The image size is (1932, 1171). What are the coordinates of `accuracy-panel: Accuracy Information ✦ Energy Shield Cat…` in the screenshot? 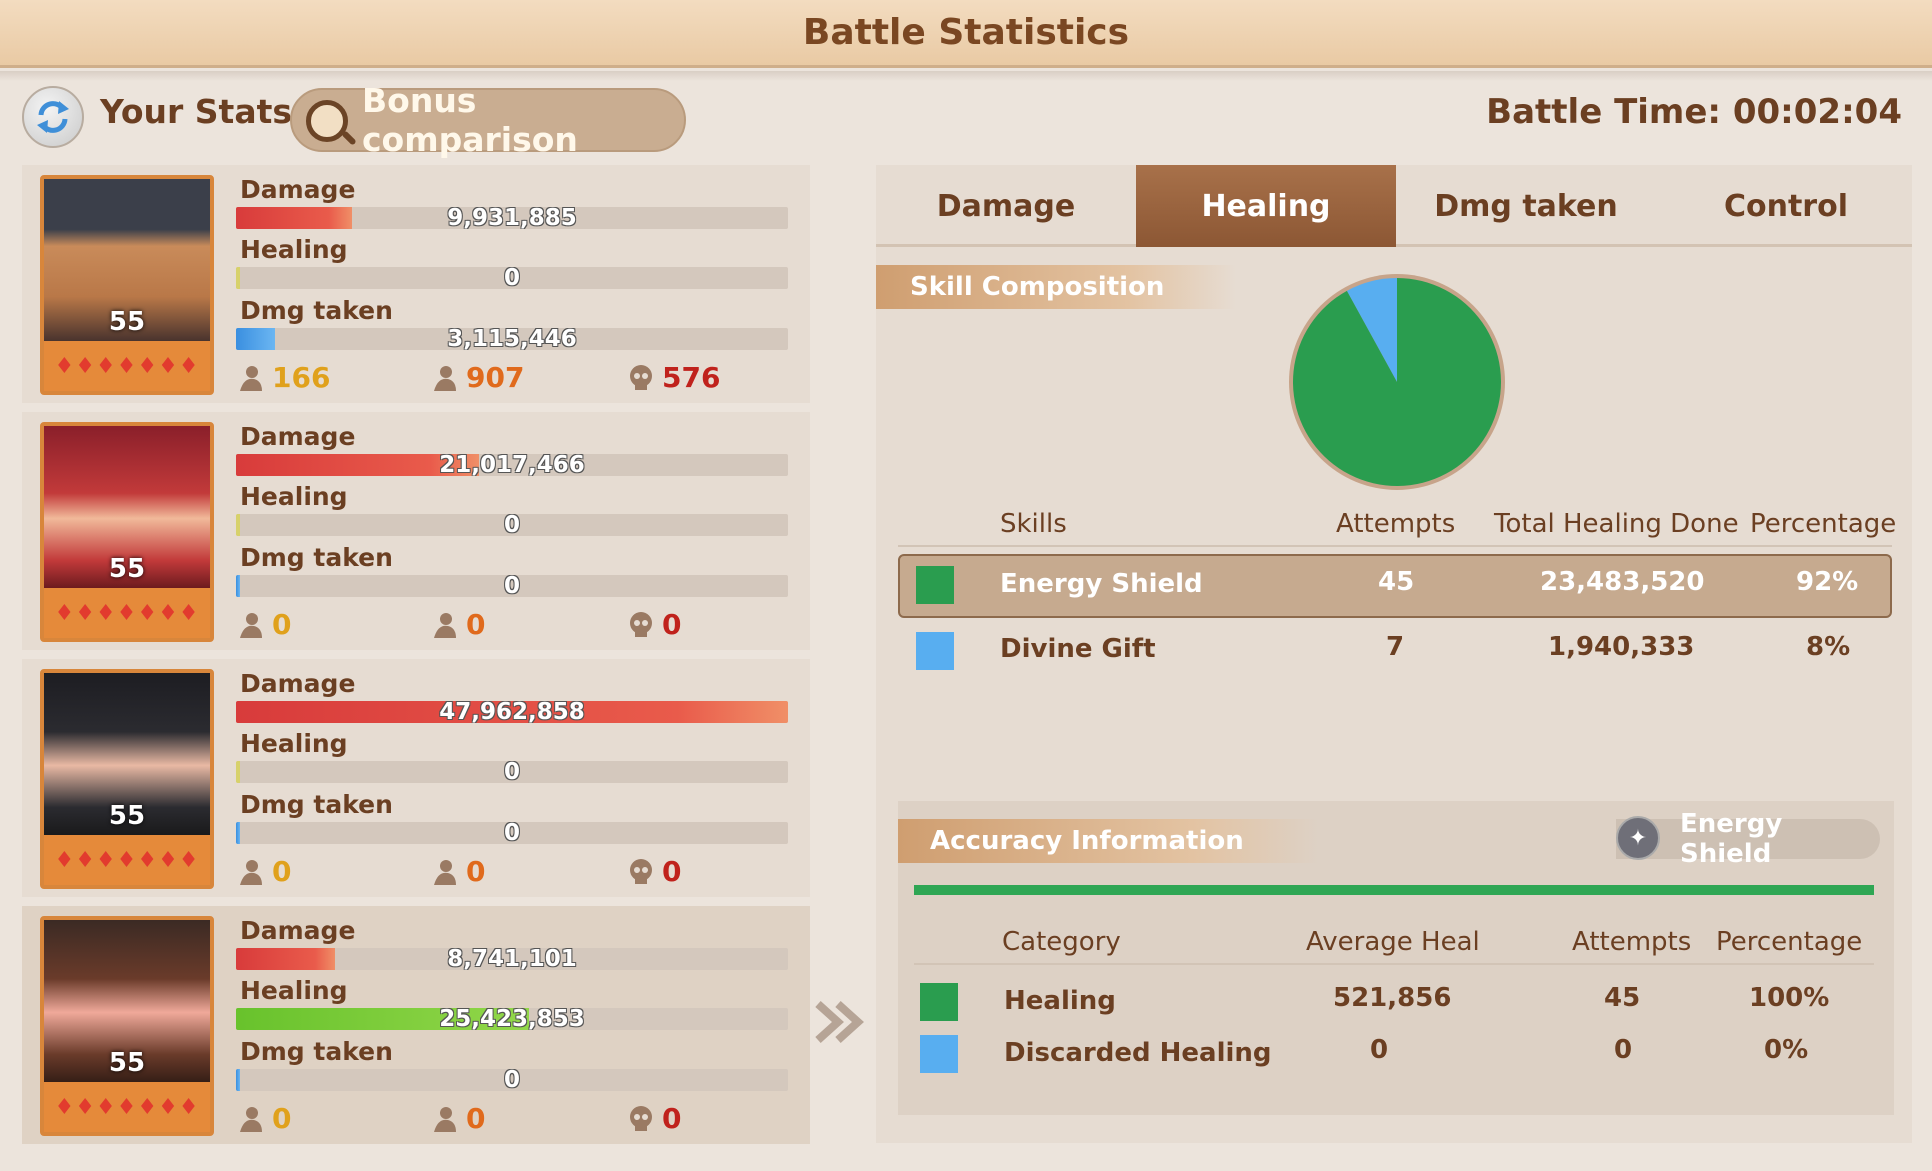 It's located at (1396, 958).